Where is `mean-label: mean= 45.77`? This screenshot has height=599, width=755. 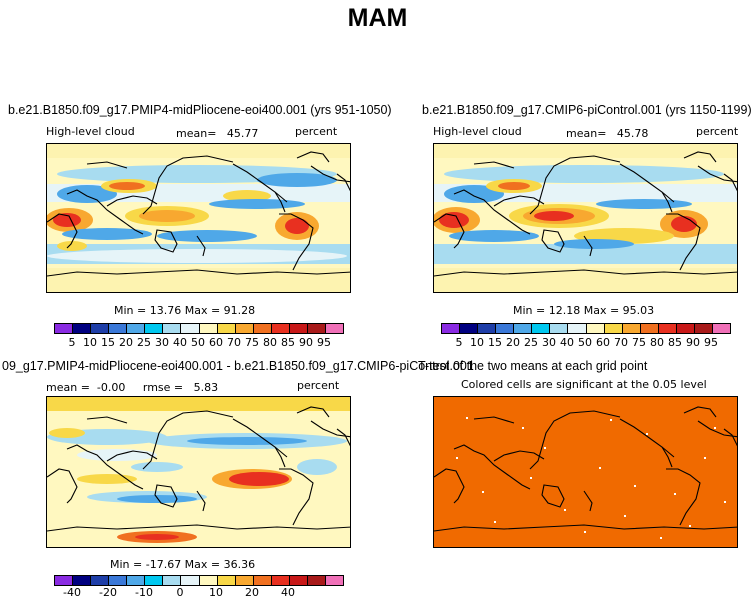
mean-label: mean= 45.77 is located at coordinates (217, 133).